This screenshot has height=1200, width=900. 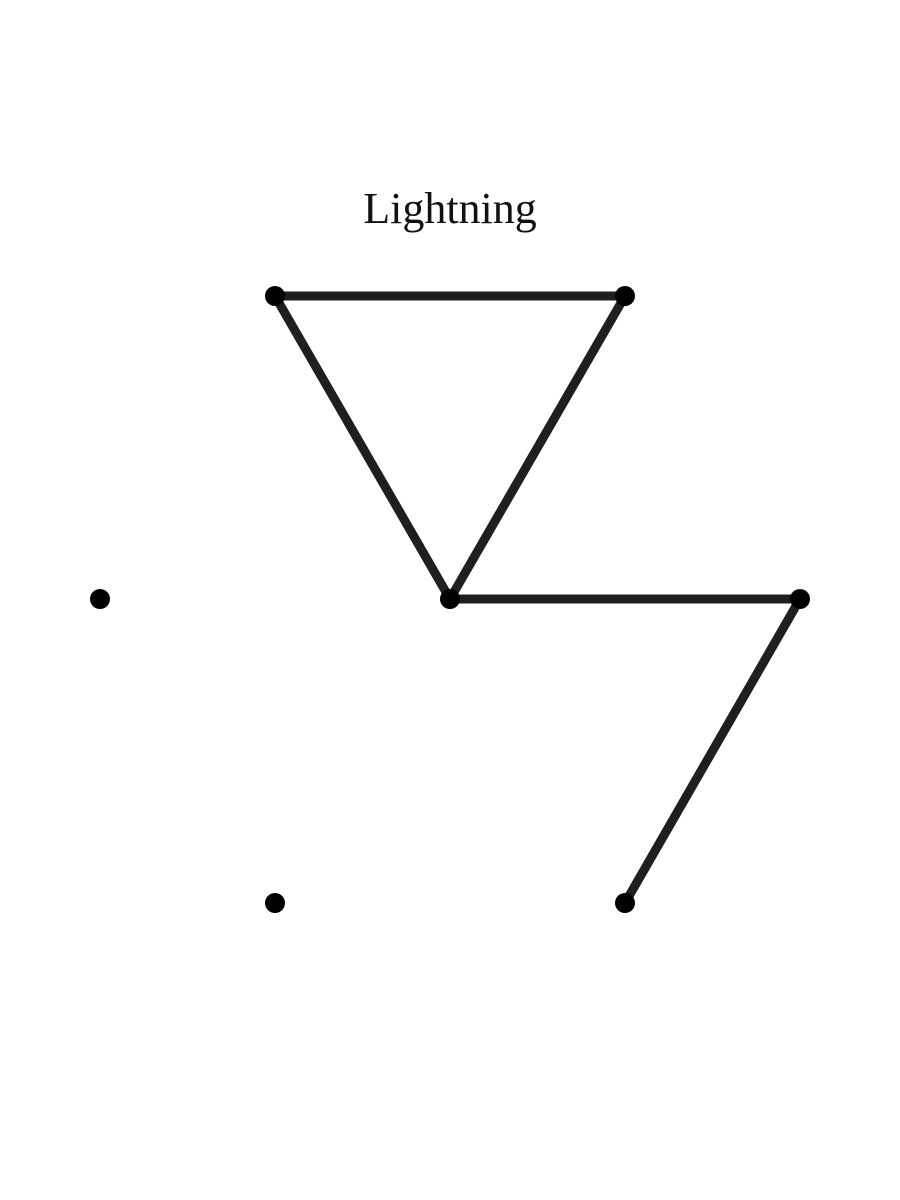 I want to click on edge-far-right-to-bottom-right, so click(x=712, y=751).